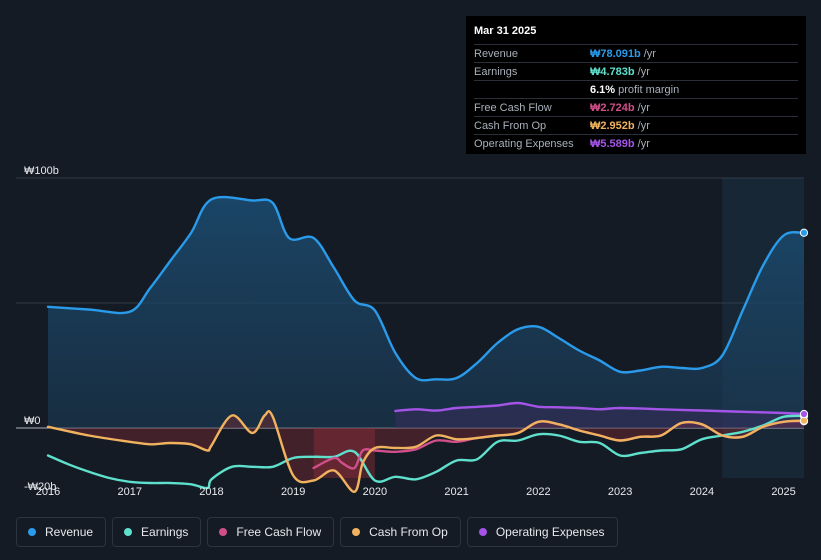 This screenshot has width=821, height=560. Describe the element at coordinates (804, 414) in the screenshot. I see `end-dot-operating-expenses` at that location.